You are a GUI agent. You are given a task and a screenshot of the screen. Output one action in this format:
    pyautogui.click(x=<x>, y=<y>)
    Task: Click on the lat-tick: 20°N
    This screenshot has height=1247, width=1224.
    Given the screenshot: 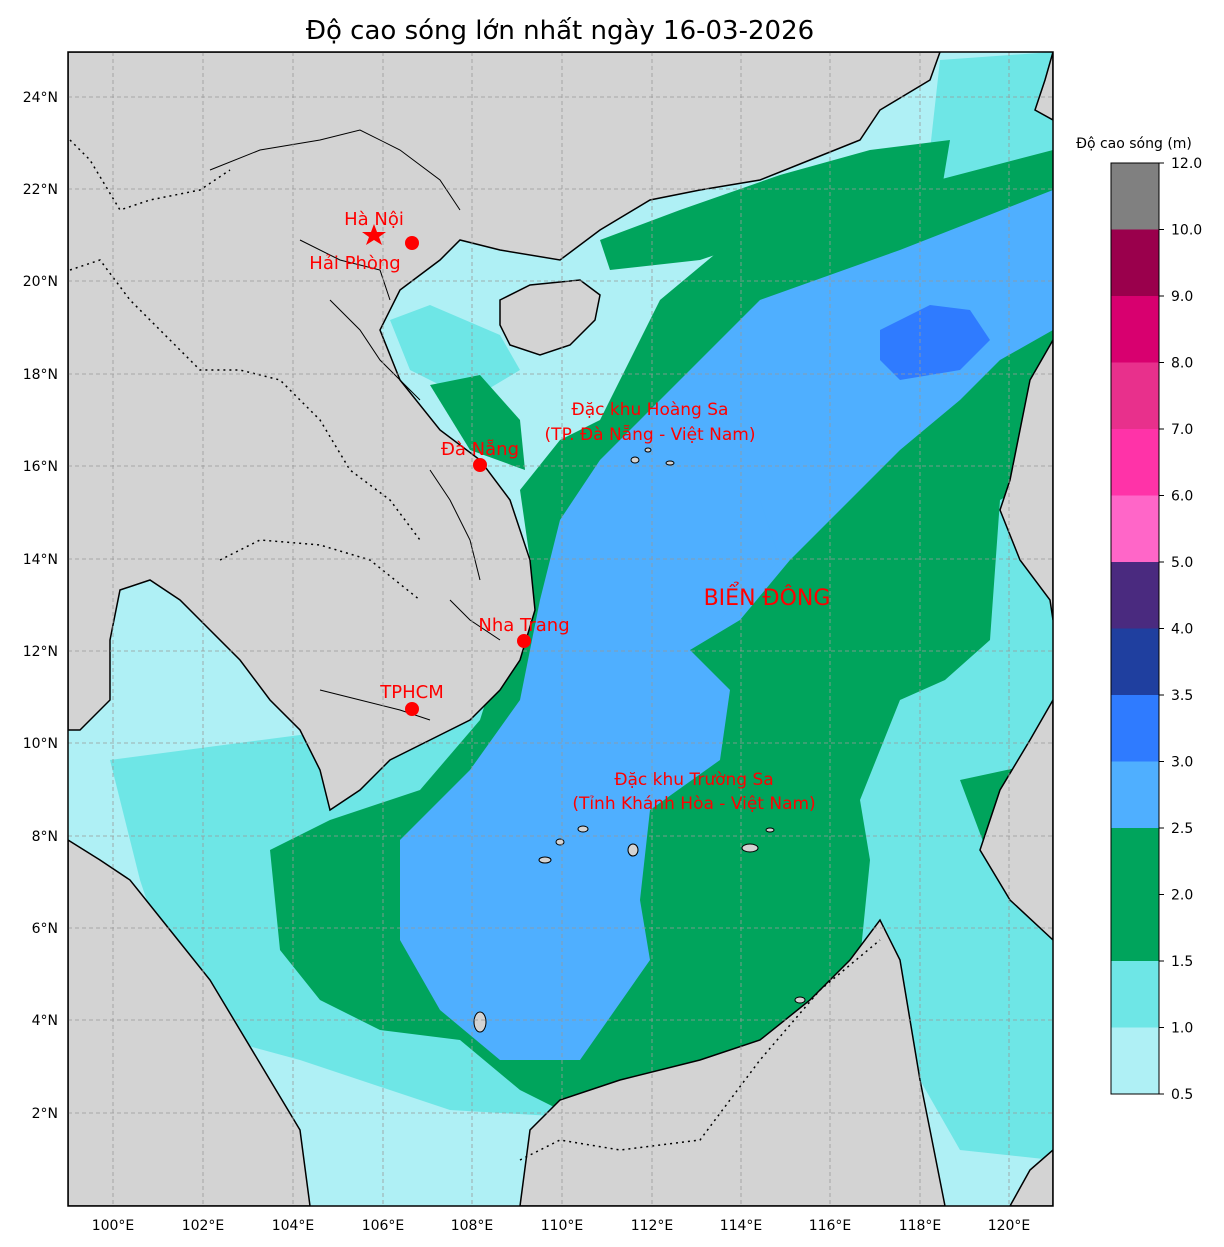 What is the action you would take?
    pyautogui.click(x=40, y=282)
    